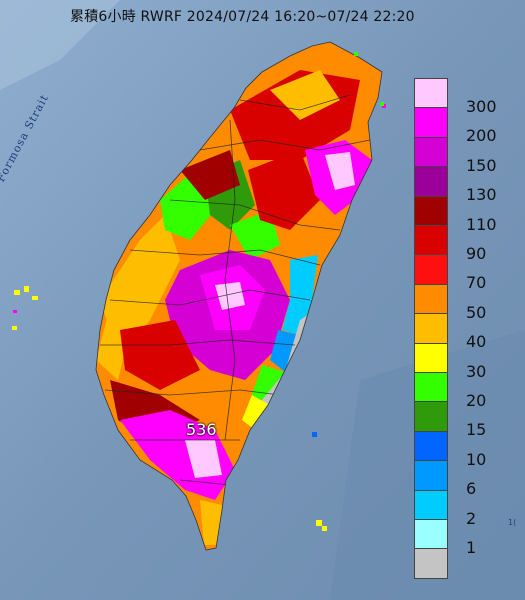 This screenshot has height=600, width=525. I want to click on peak-rainfall-value: 536, so click(201, 429).